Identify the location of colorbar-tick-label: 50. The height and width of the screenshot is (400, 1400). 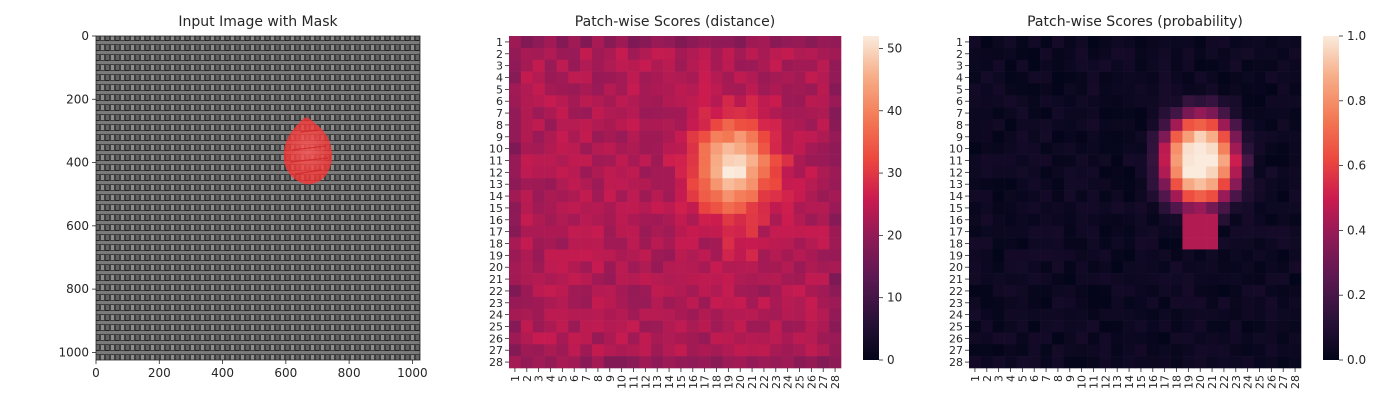
(894, 48).